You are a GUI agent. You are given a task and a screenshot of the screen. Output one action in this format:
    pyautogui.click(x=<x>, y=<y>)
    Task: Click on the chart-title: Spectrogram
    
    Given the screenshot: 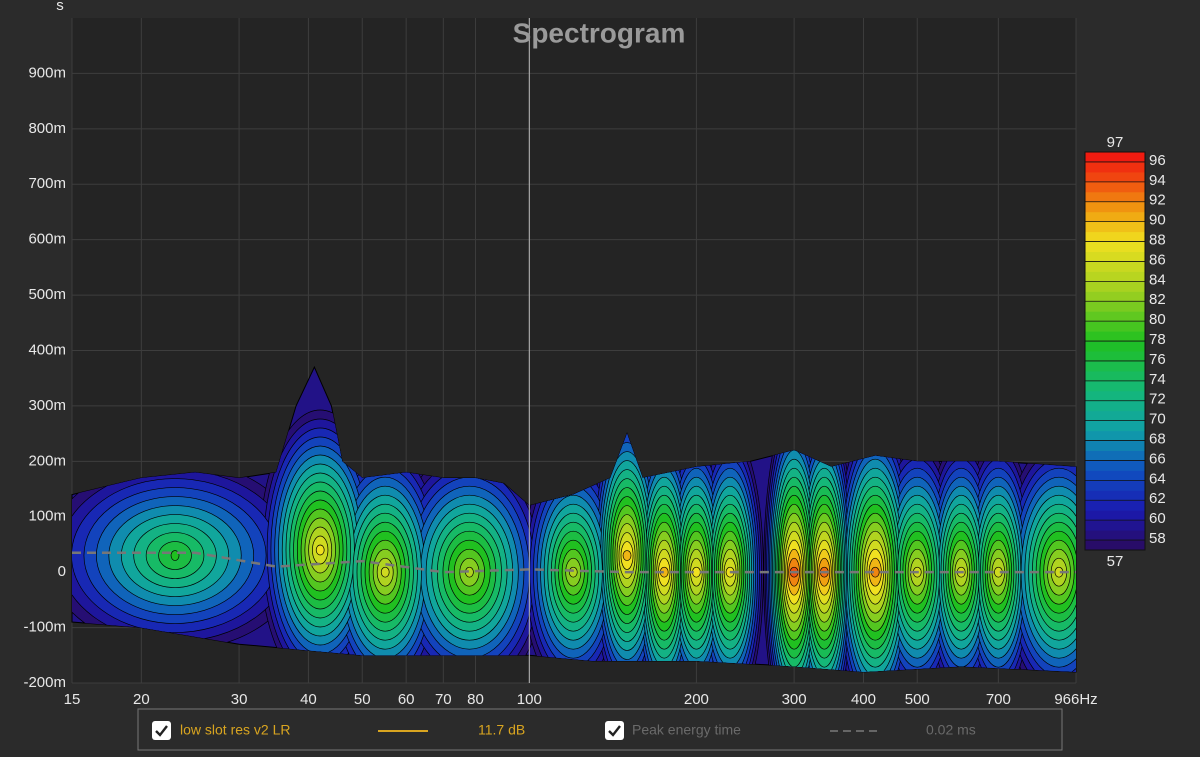 What is the action you would take?
    pyautogui.click(x=599, y=32)
    